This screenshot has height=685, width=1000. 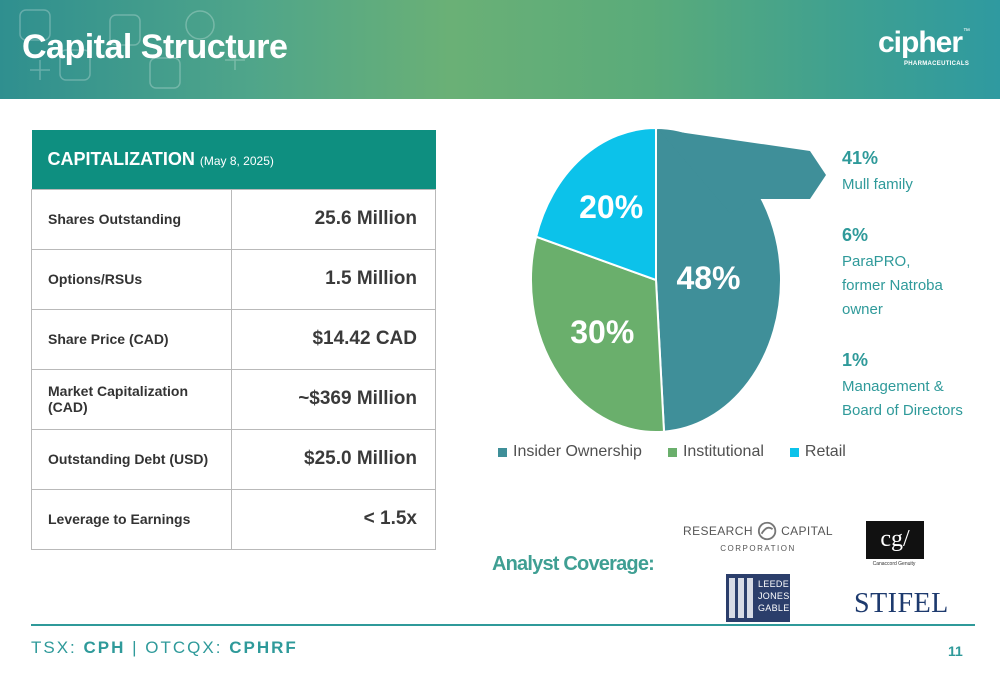 What do you see at coordinates (104, 647) in the screenshot?
I see `ticker-tsx: CPH` at bounding box center [104, 647].